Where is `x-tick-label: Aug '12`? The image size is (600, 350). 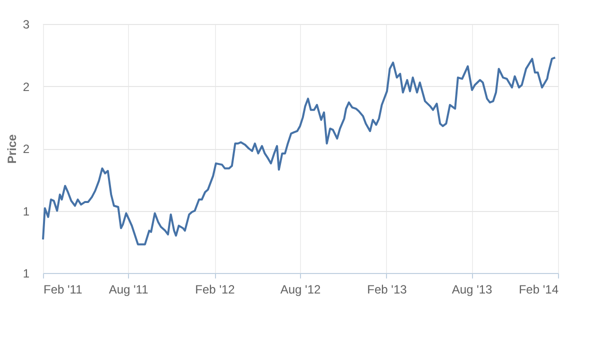
x-tick-label: Aug '12 is located at coordinates (301, 289).